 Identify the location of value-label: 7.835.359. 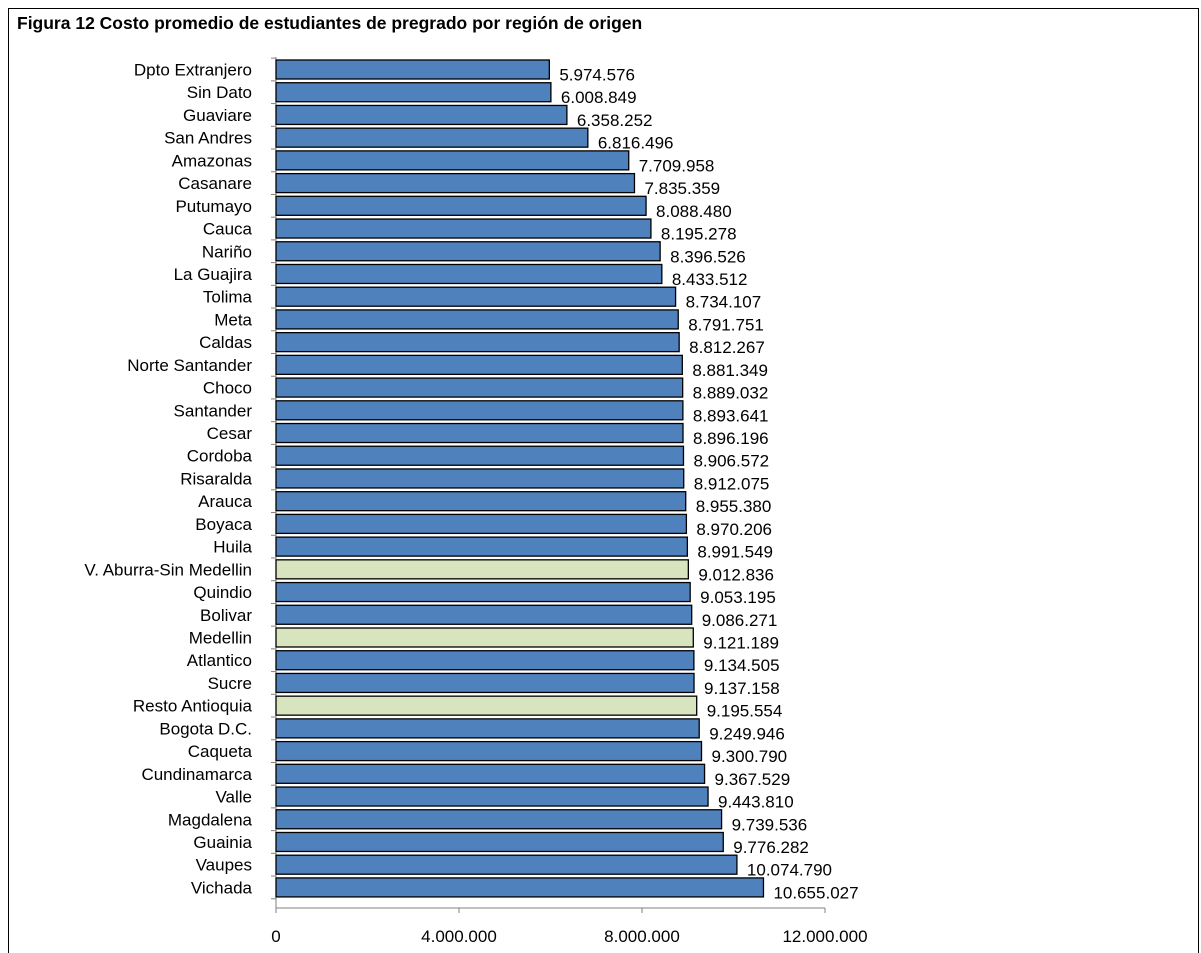
(682, 188).